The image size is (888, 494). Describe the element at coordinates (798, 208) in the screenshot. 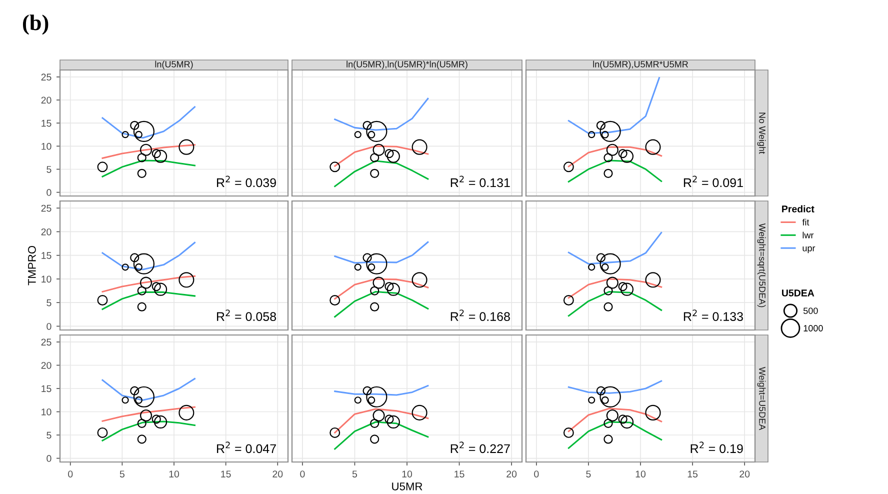

I see `legend-title: Predict` at that location.